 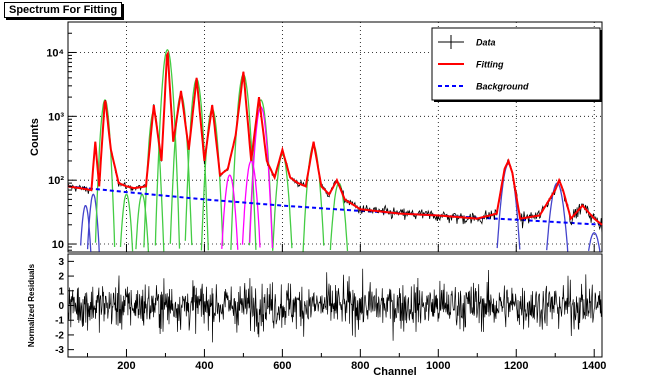 What do you see at coordinates (56, 117) in the screenshot?
I see `y-tick-label: 10³` at bounding box center [56, 117].